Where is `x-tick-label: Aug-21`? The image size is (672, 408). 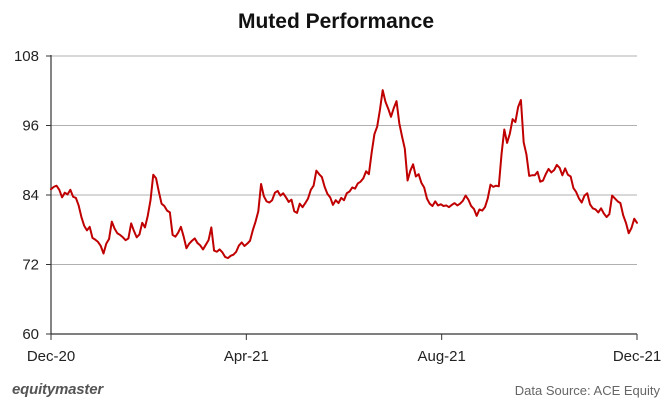
x-tick-label: Aug-21 is located at coordinates (441, 356).